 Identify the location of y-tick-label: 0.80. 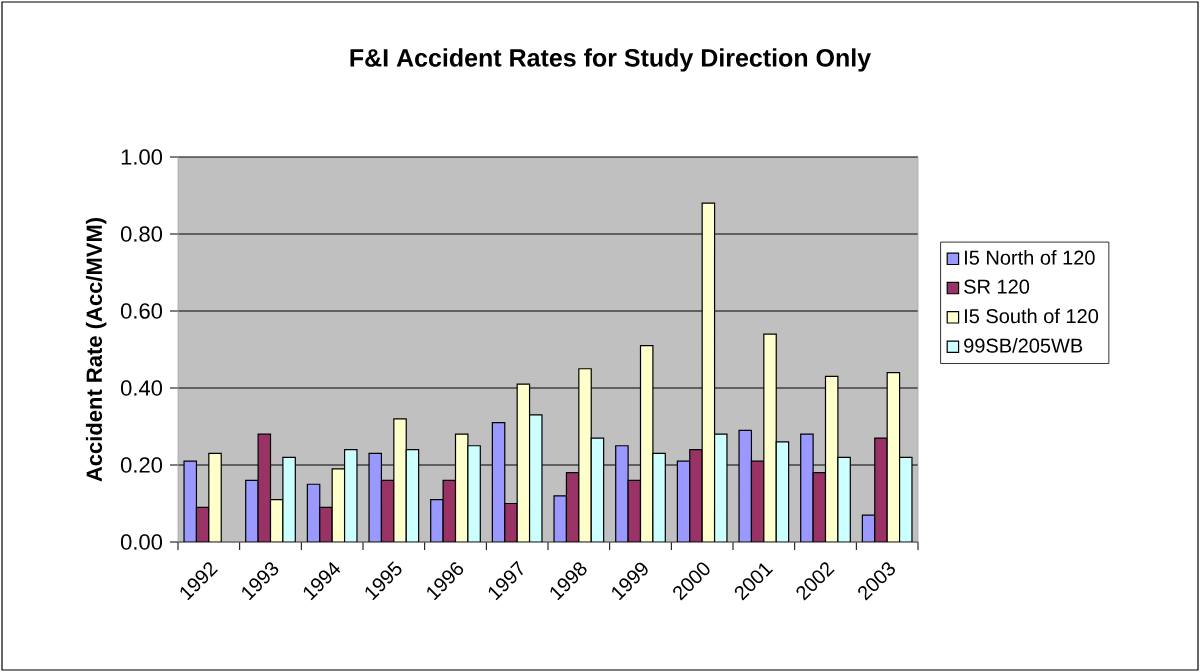
(141, 234).